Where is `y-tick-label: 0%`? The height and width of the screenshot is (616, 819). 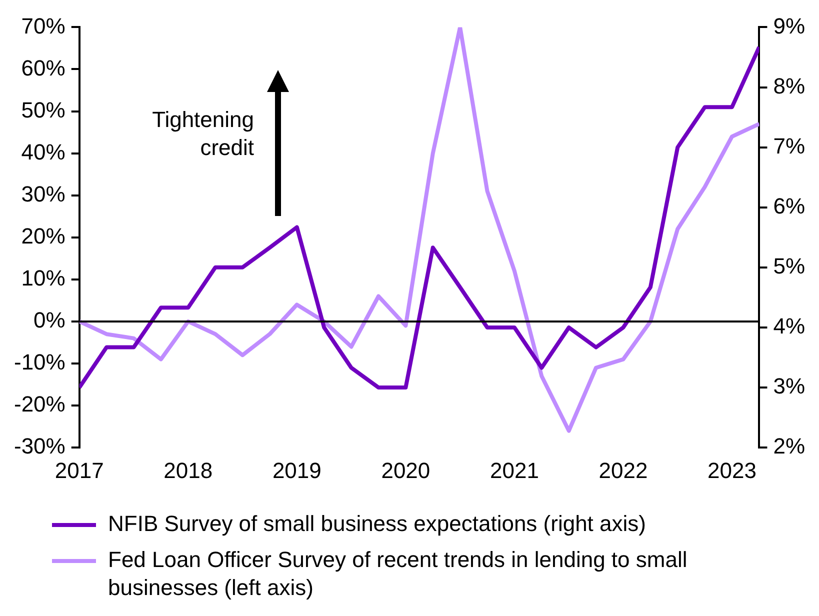
y-tick-label: 0% is located at coordinates (50, 320).